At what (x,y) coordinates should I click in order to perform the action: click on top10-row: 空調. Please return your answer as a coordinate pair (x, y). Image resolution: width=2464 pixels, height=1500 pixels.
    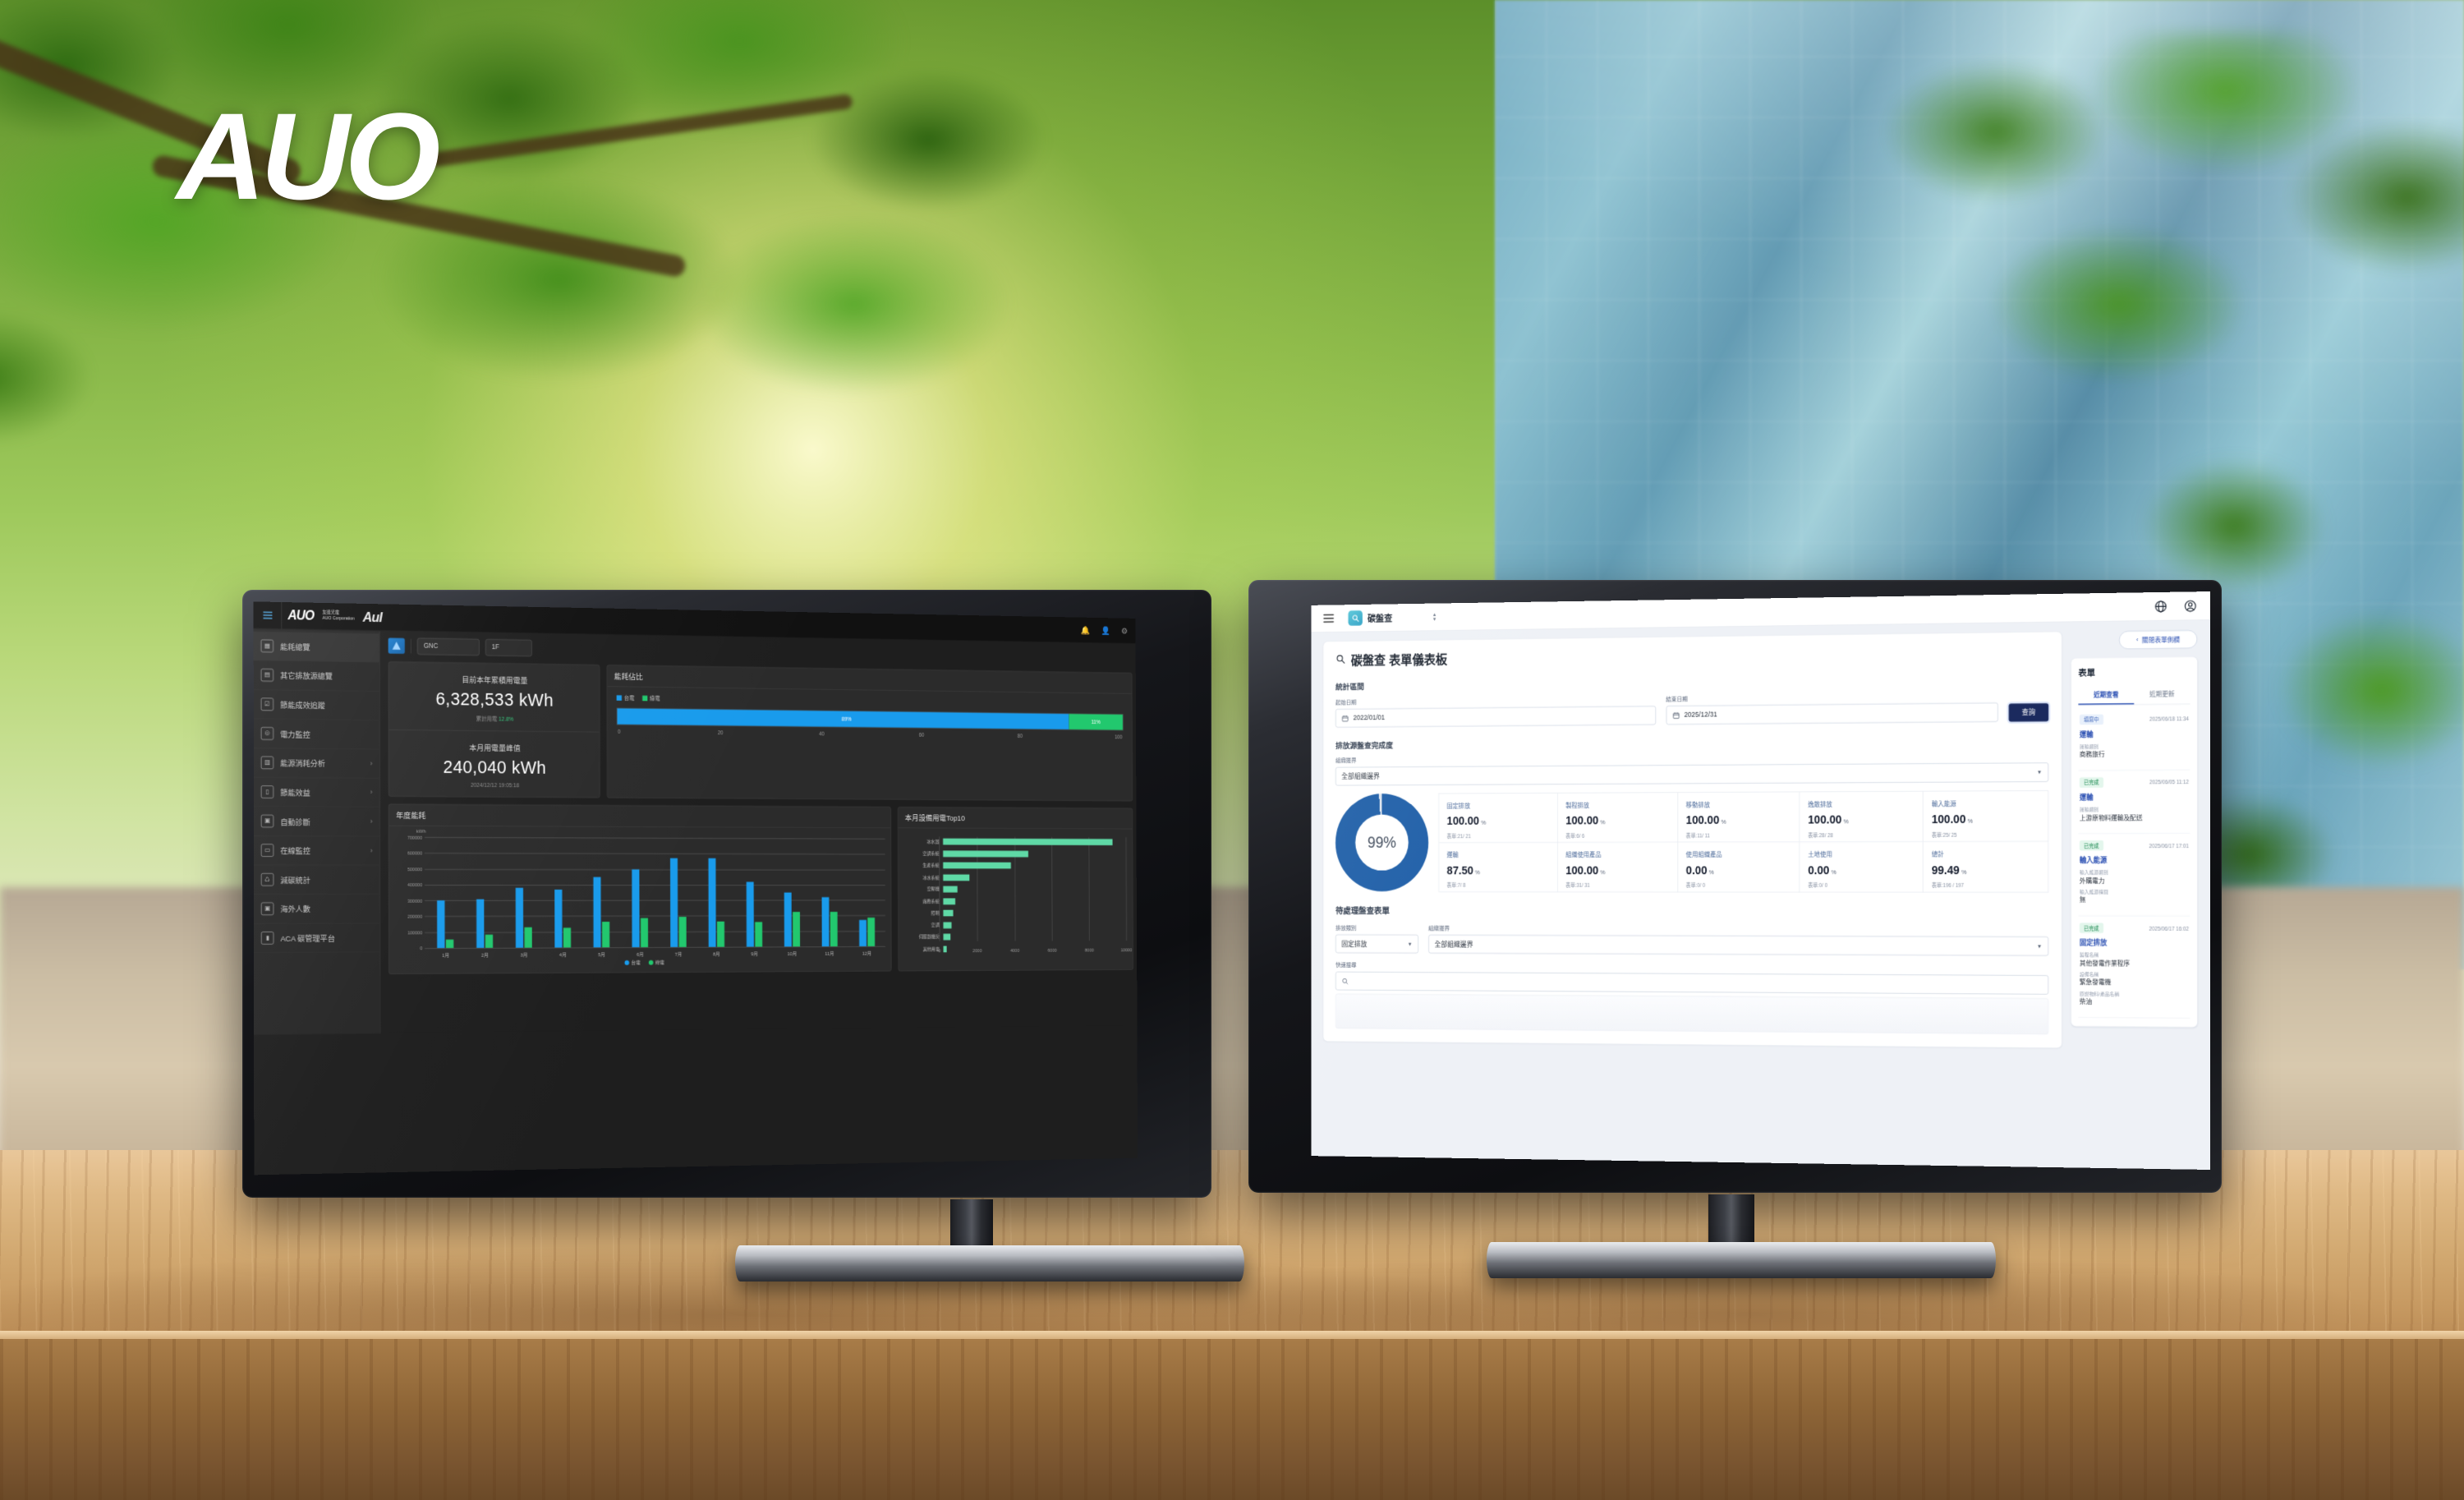
    Looking at the image, I should click on (1015, 926).